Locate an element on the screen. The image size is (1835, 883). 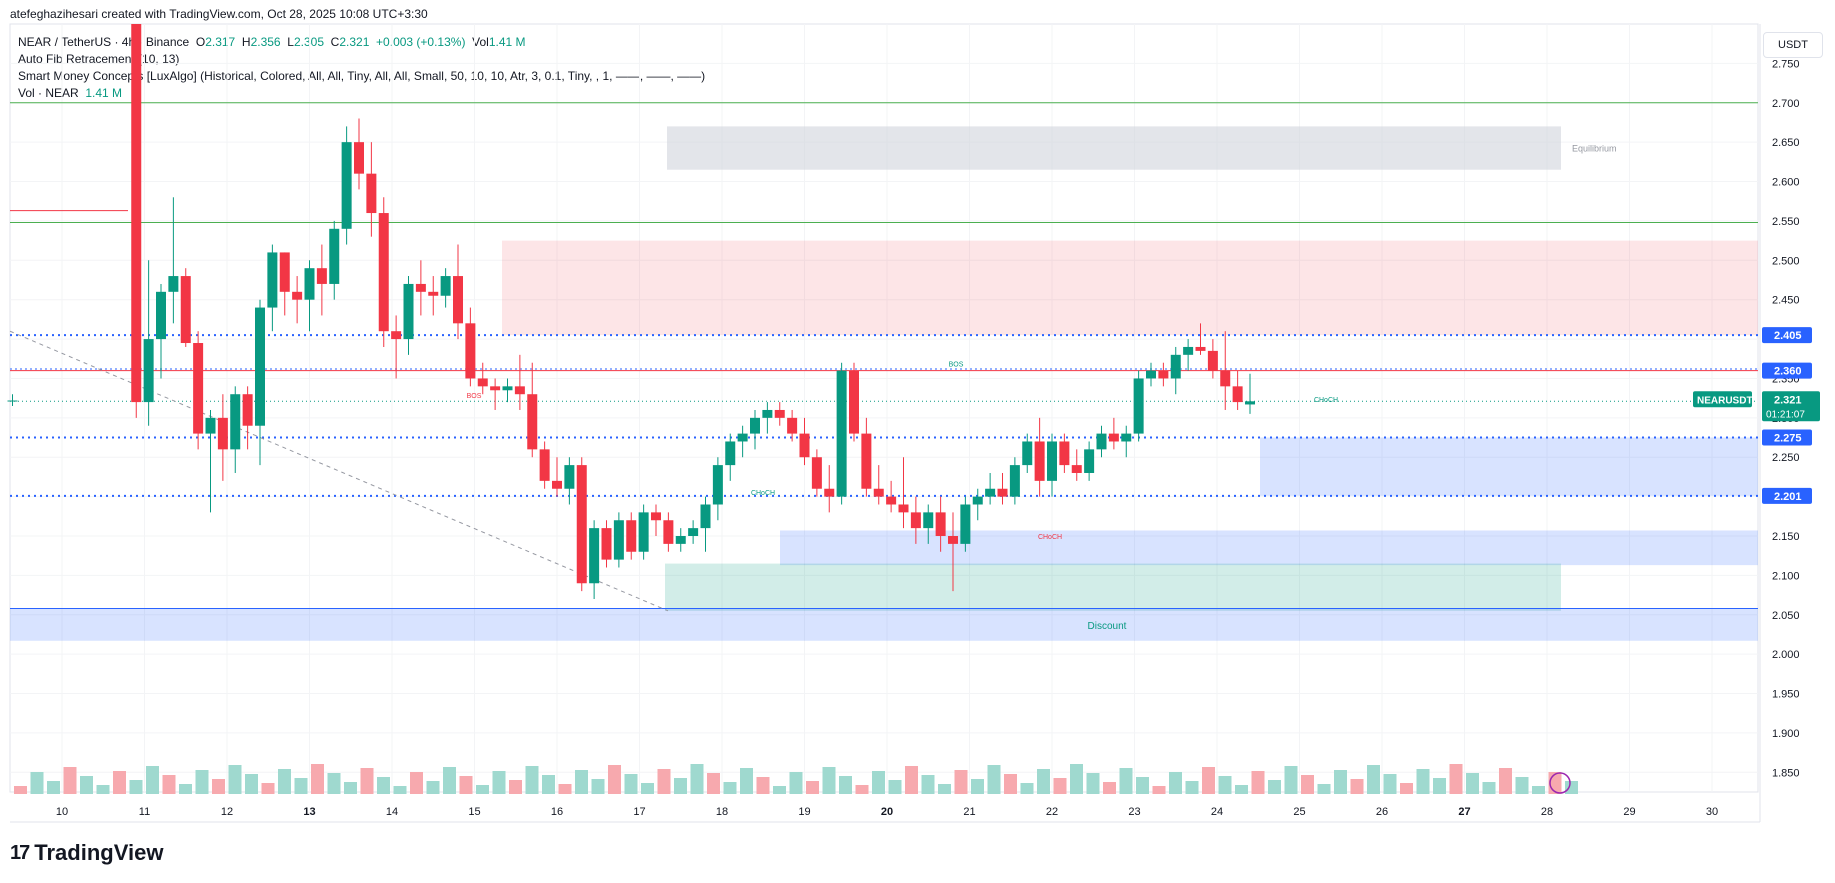
tradingview-logo: 17 TradingView is located at coordinates (86, 853).